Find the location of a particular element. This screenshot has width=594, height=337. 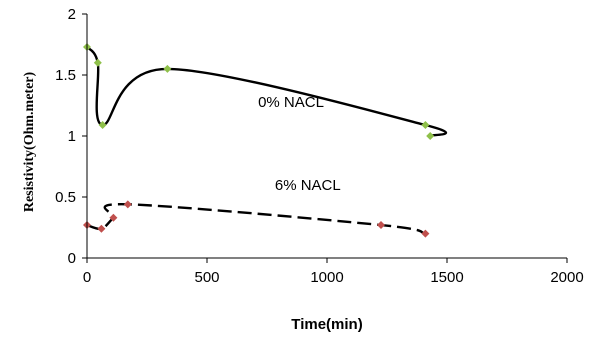

x-tick-label: 500 is located at coordinates (206, 277).